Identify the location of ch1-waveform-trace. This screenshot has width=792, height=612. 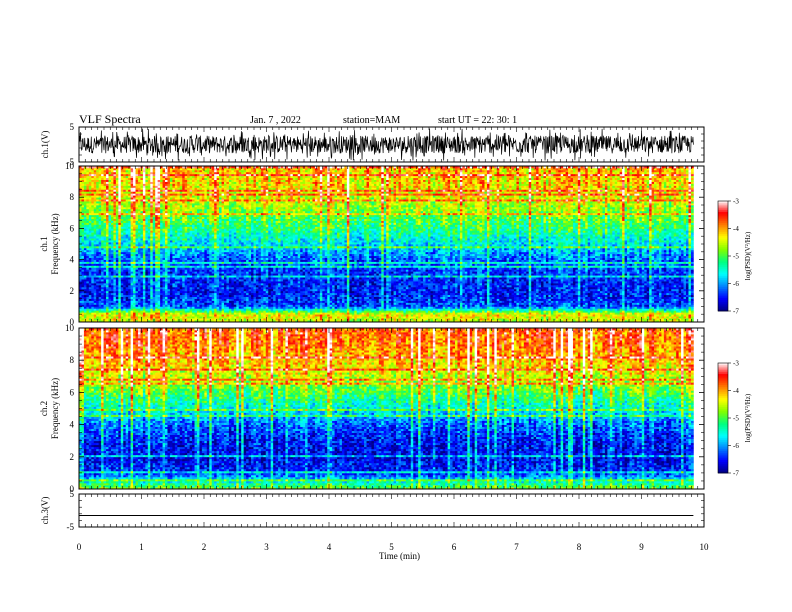
(386, 145).